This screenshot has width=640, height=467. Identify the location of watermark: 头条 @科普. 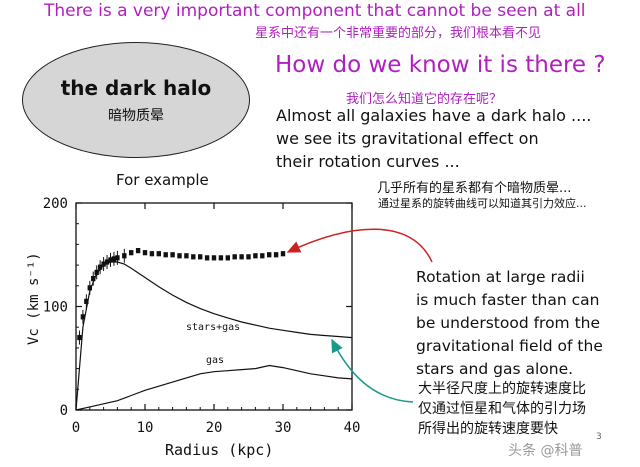
(545, 451).